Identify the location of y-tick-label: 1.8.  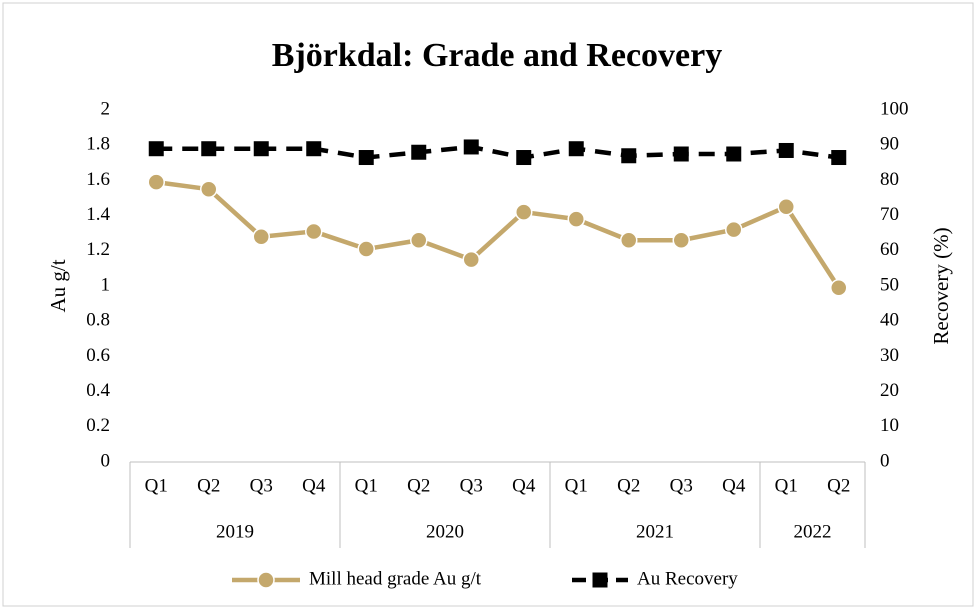
(98, 144).